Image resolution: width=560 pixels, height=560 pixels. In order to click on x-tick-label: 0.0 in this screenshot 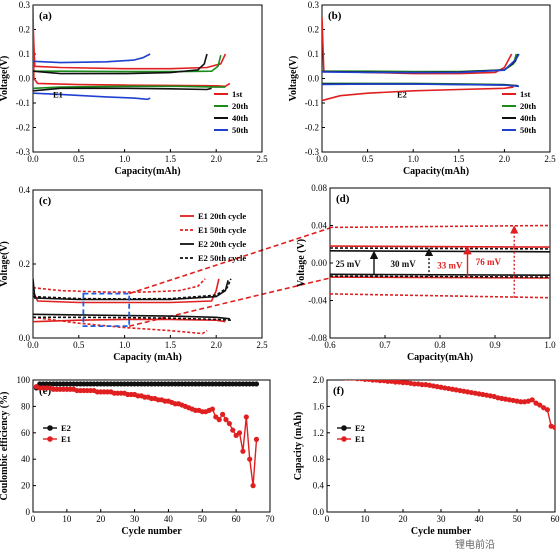, I will do `click(33, 345)`.